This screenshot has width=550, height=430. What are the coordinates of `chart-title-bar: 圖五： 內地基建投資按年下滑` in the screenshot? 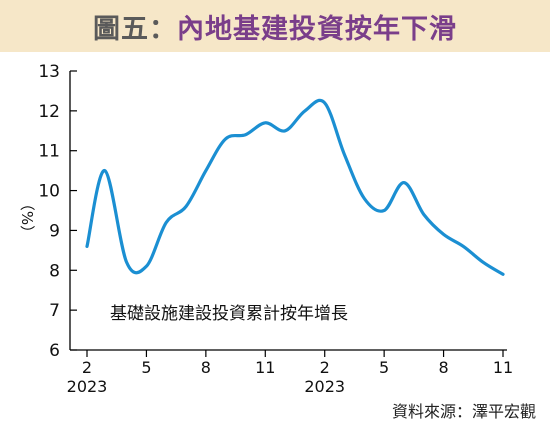 It's located at (275, 26).